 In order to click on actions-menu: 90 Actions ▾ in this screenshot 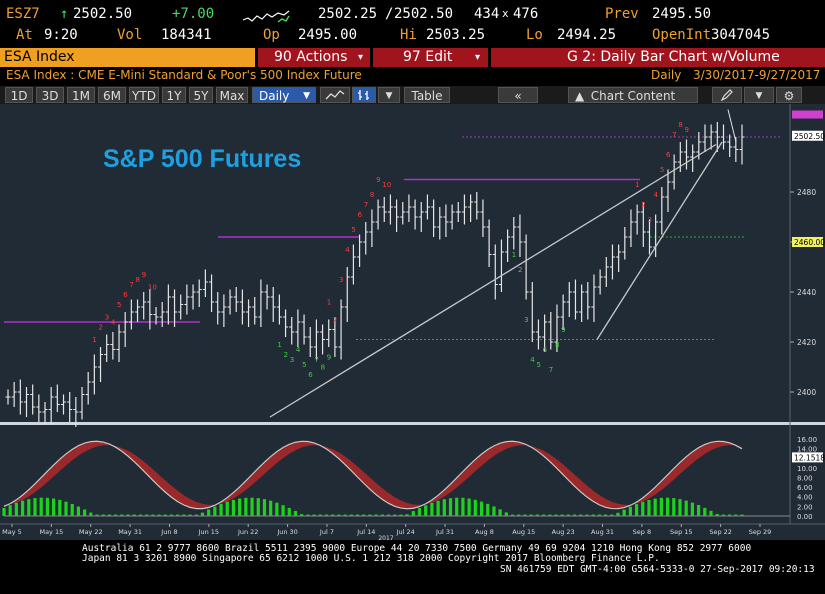, I will do `click(314, 57)`.